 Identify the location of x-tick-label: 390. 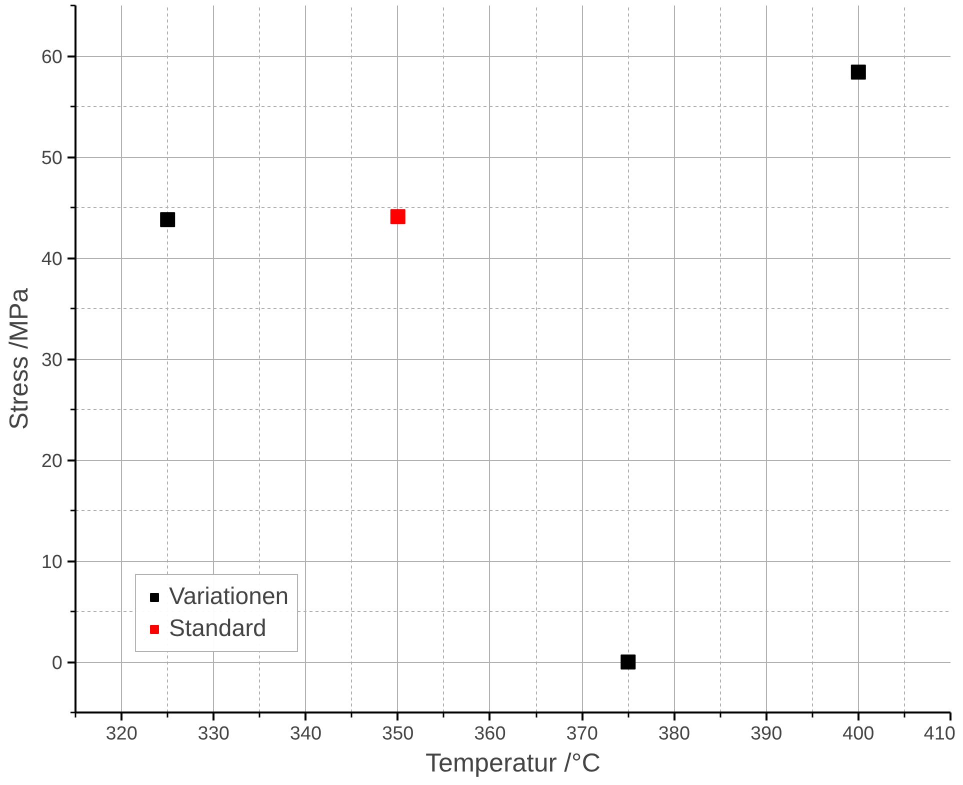
(766, 734).